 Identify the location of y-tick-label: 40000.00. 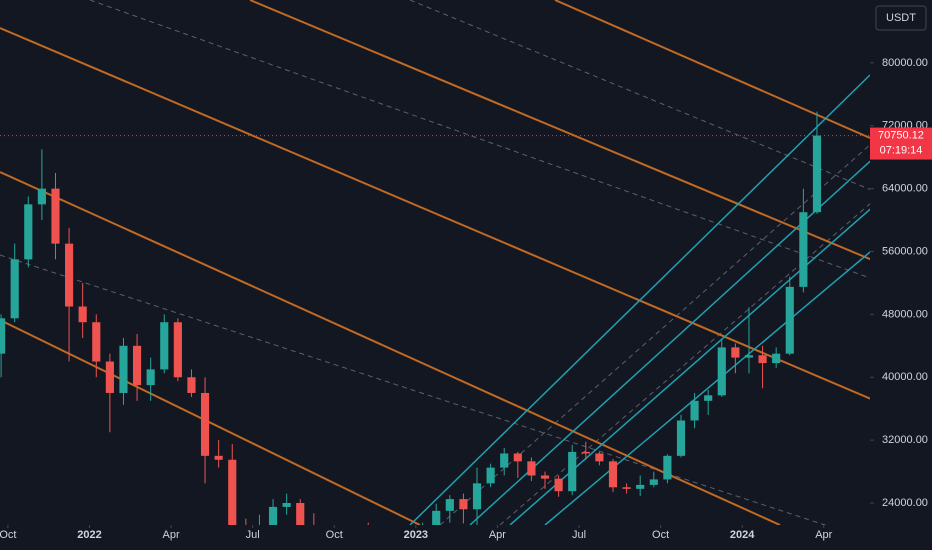
(905, 377).